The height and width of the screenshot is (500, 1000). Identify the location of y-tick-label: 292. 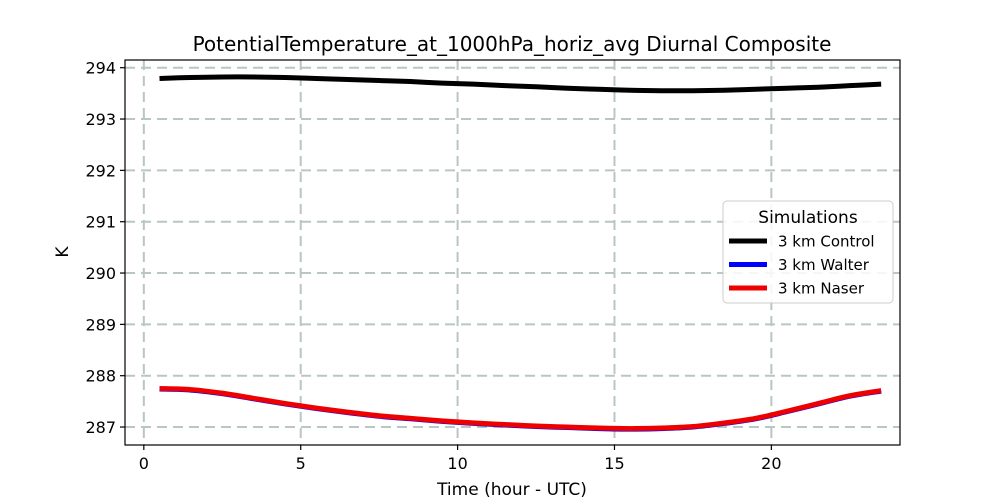
(100, 170).